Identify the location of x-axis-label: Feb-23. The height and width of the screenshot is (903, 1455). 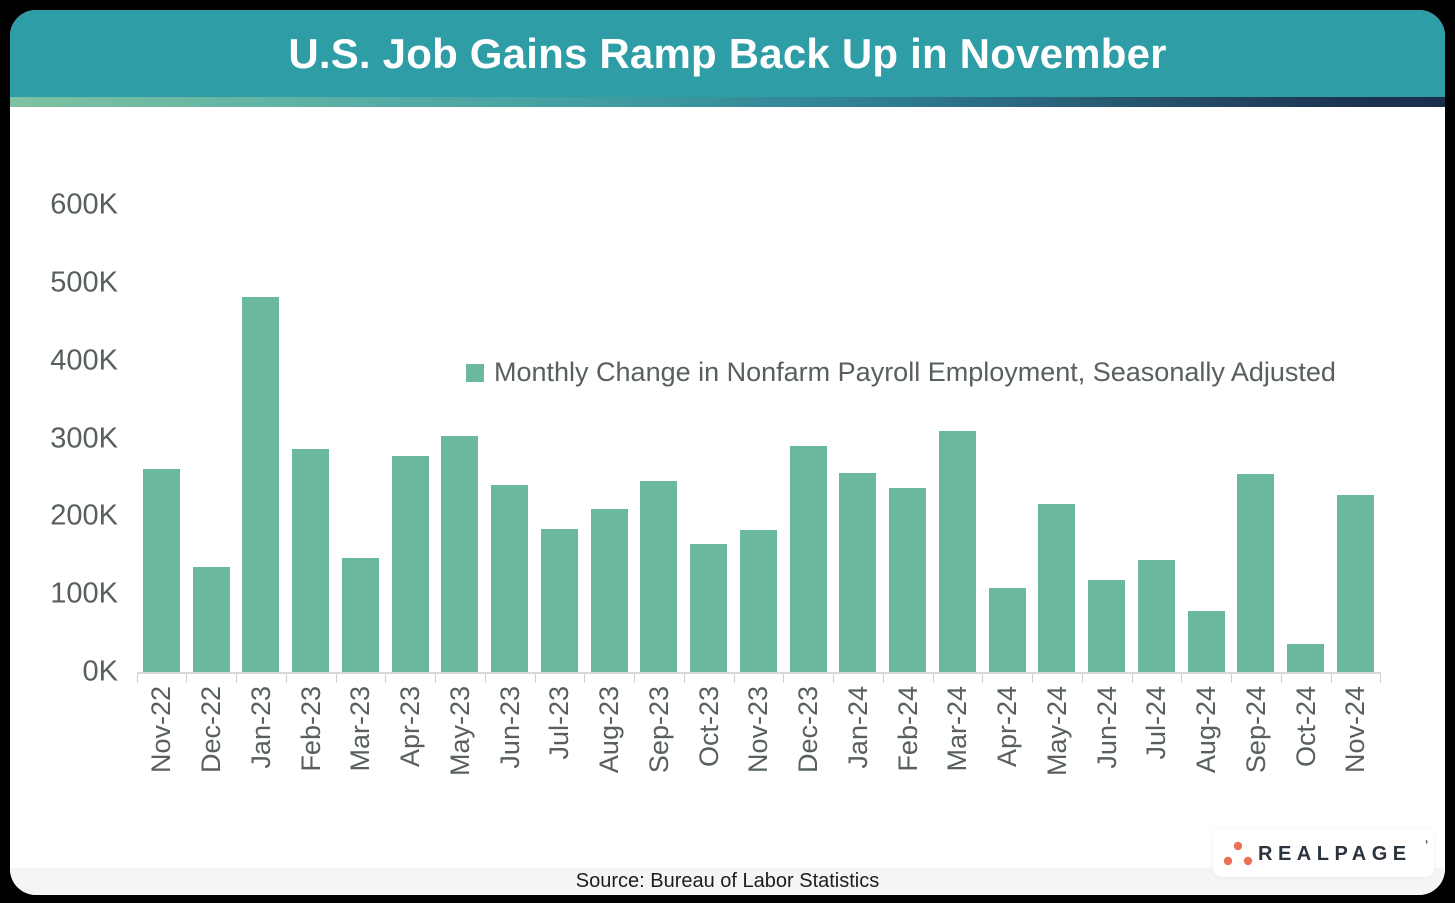
(310, 729).